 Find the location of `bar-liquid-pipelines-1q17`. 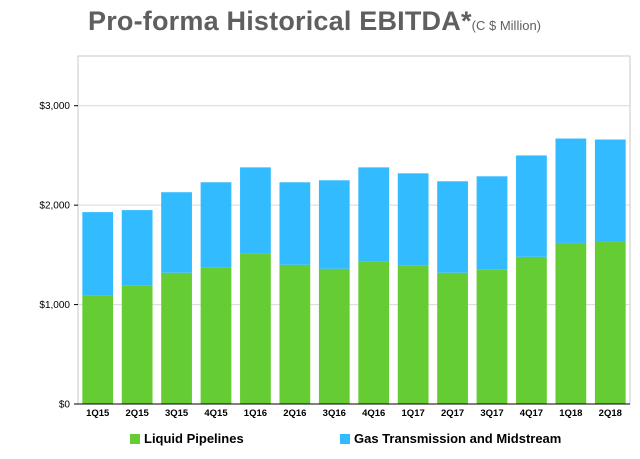

bar-liquid-pipelines-1q17 is located at coordinates (413, 334).